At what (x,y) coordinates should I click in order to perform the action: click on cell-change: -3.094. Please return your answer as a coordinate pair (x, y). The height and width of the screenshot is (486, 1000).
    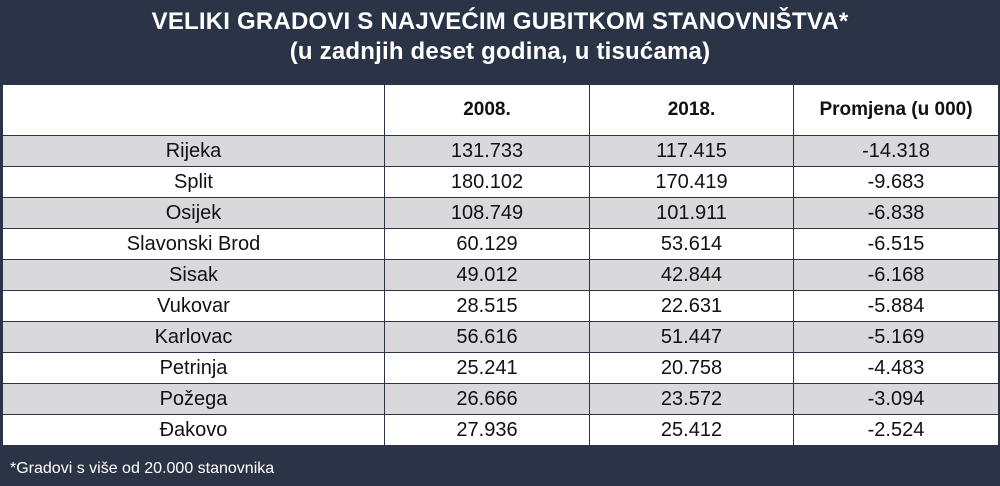
    Looking at the image, I should click on (896, 399).